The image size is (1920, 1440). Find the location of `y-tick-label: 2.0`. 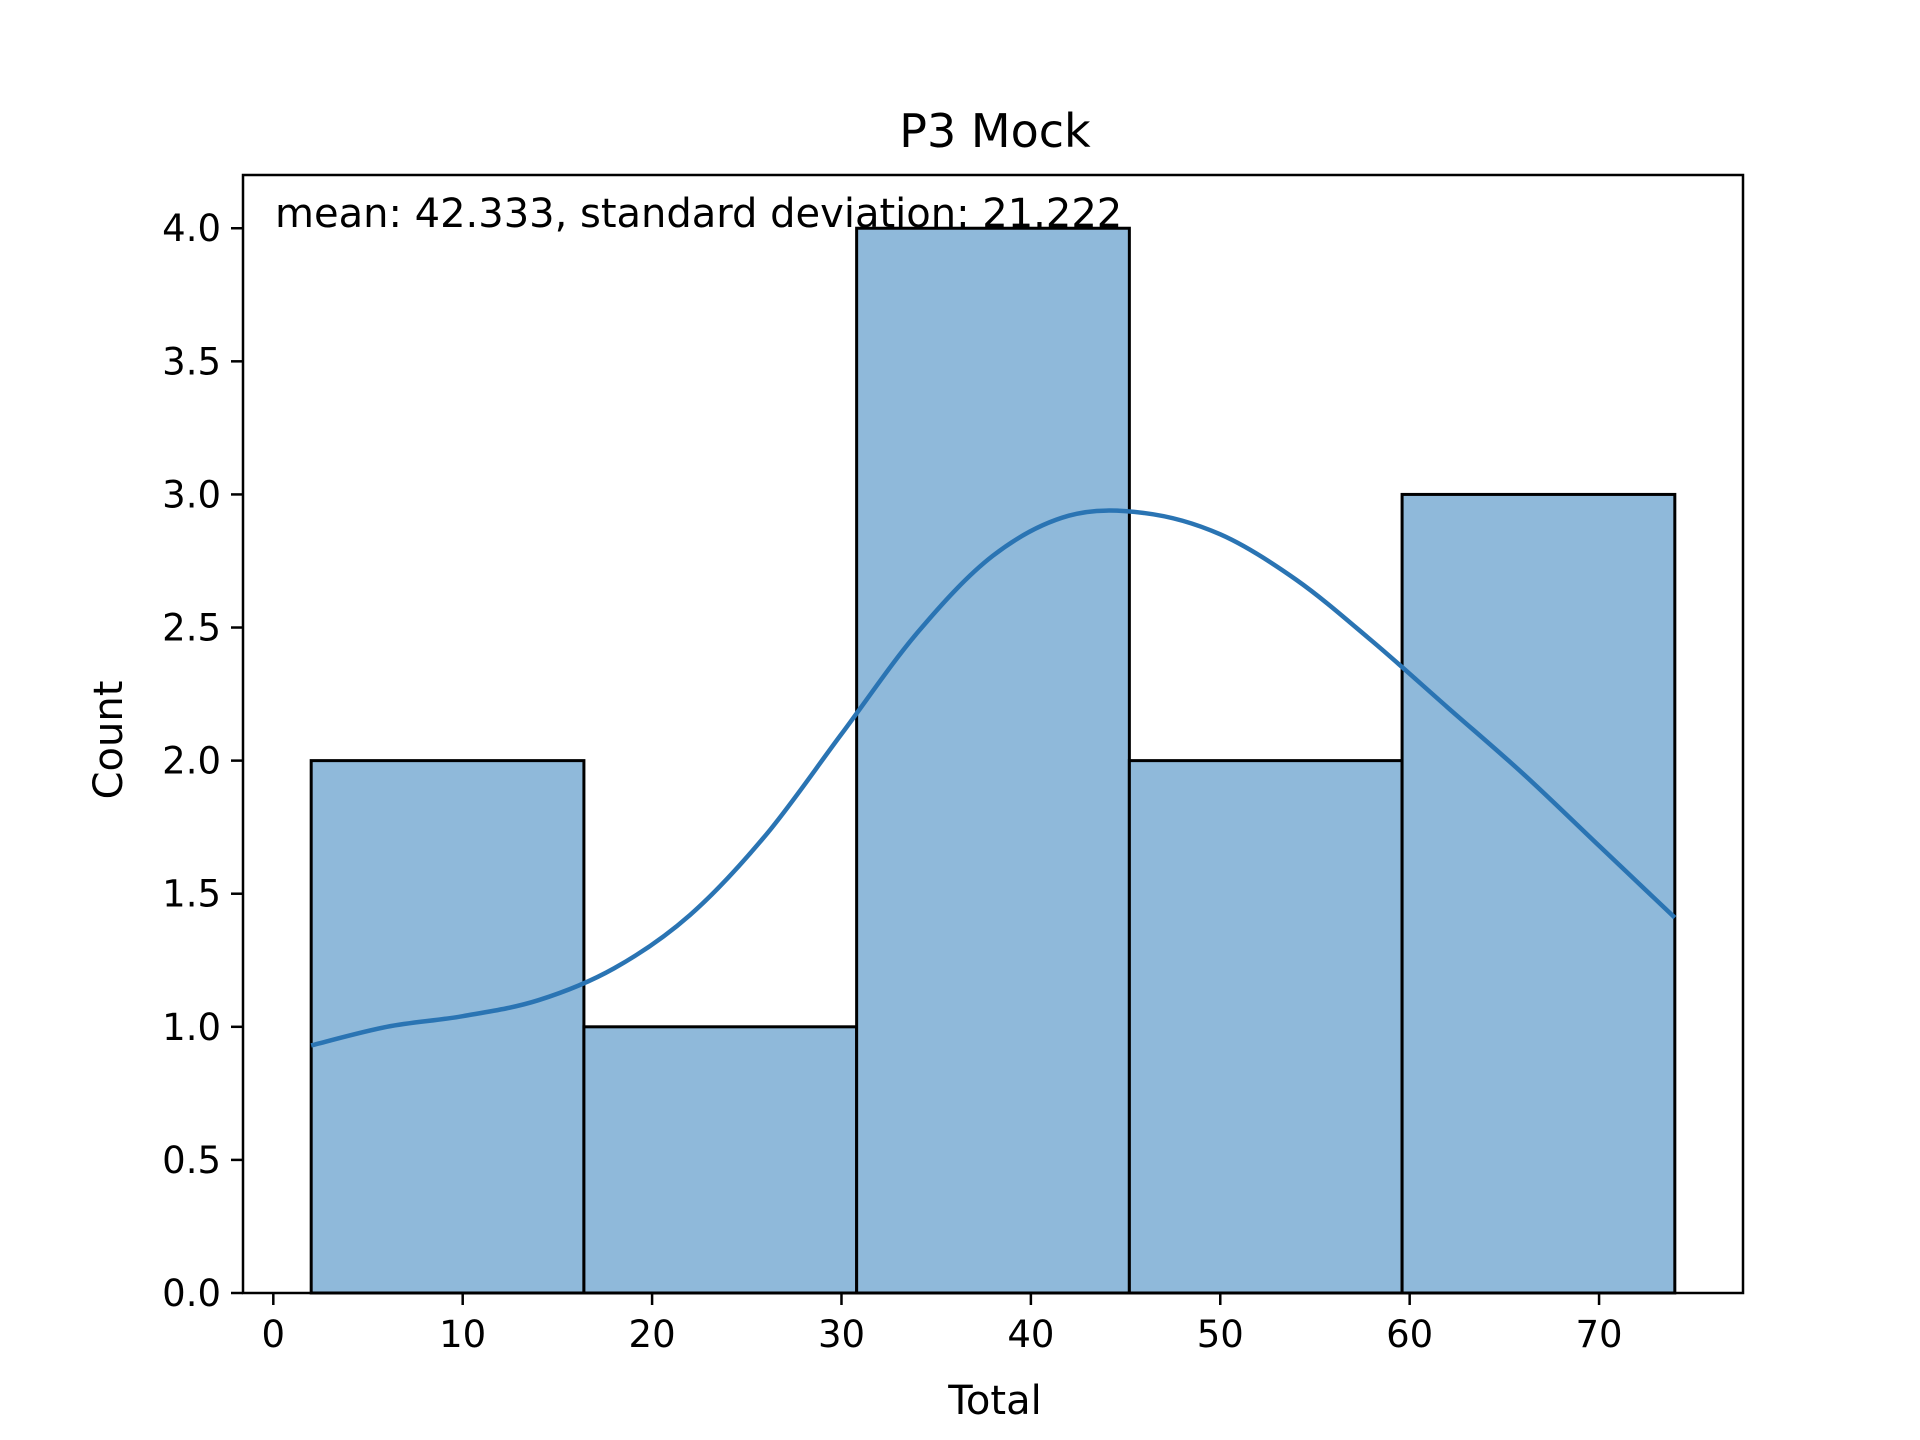

y-tick-label: 2.0 is located at coordinates (191, 761).